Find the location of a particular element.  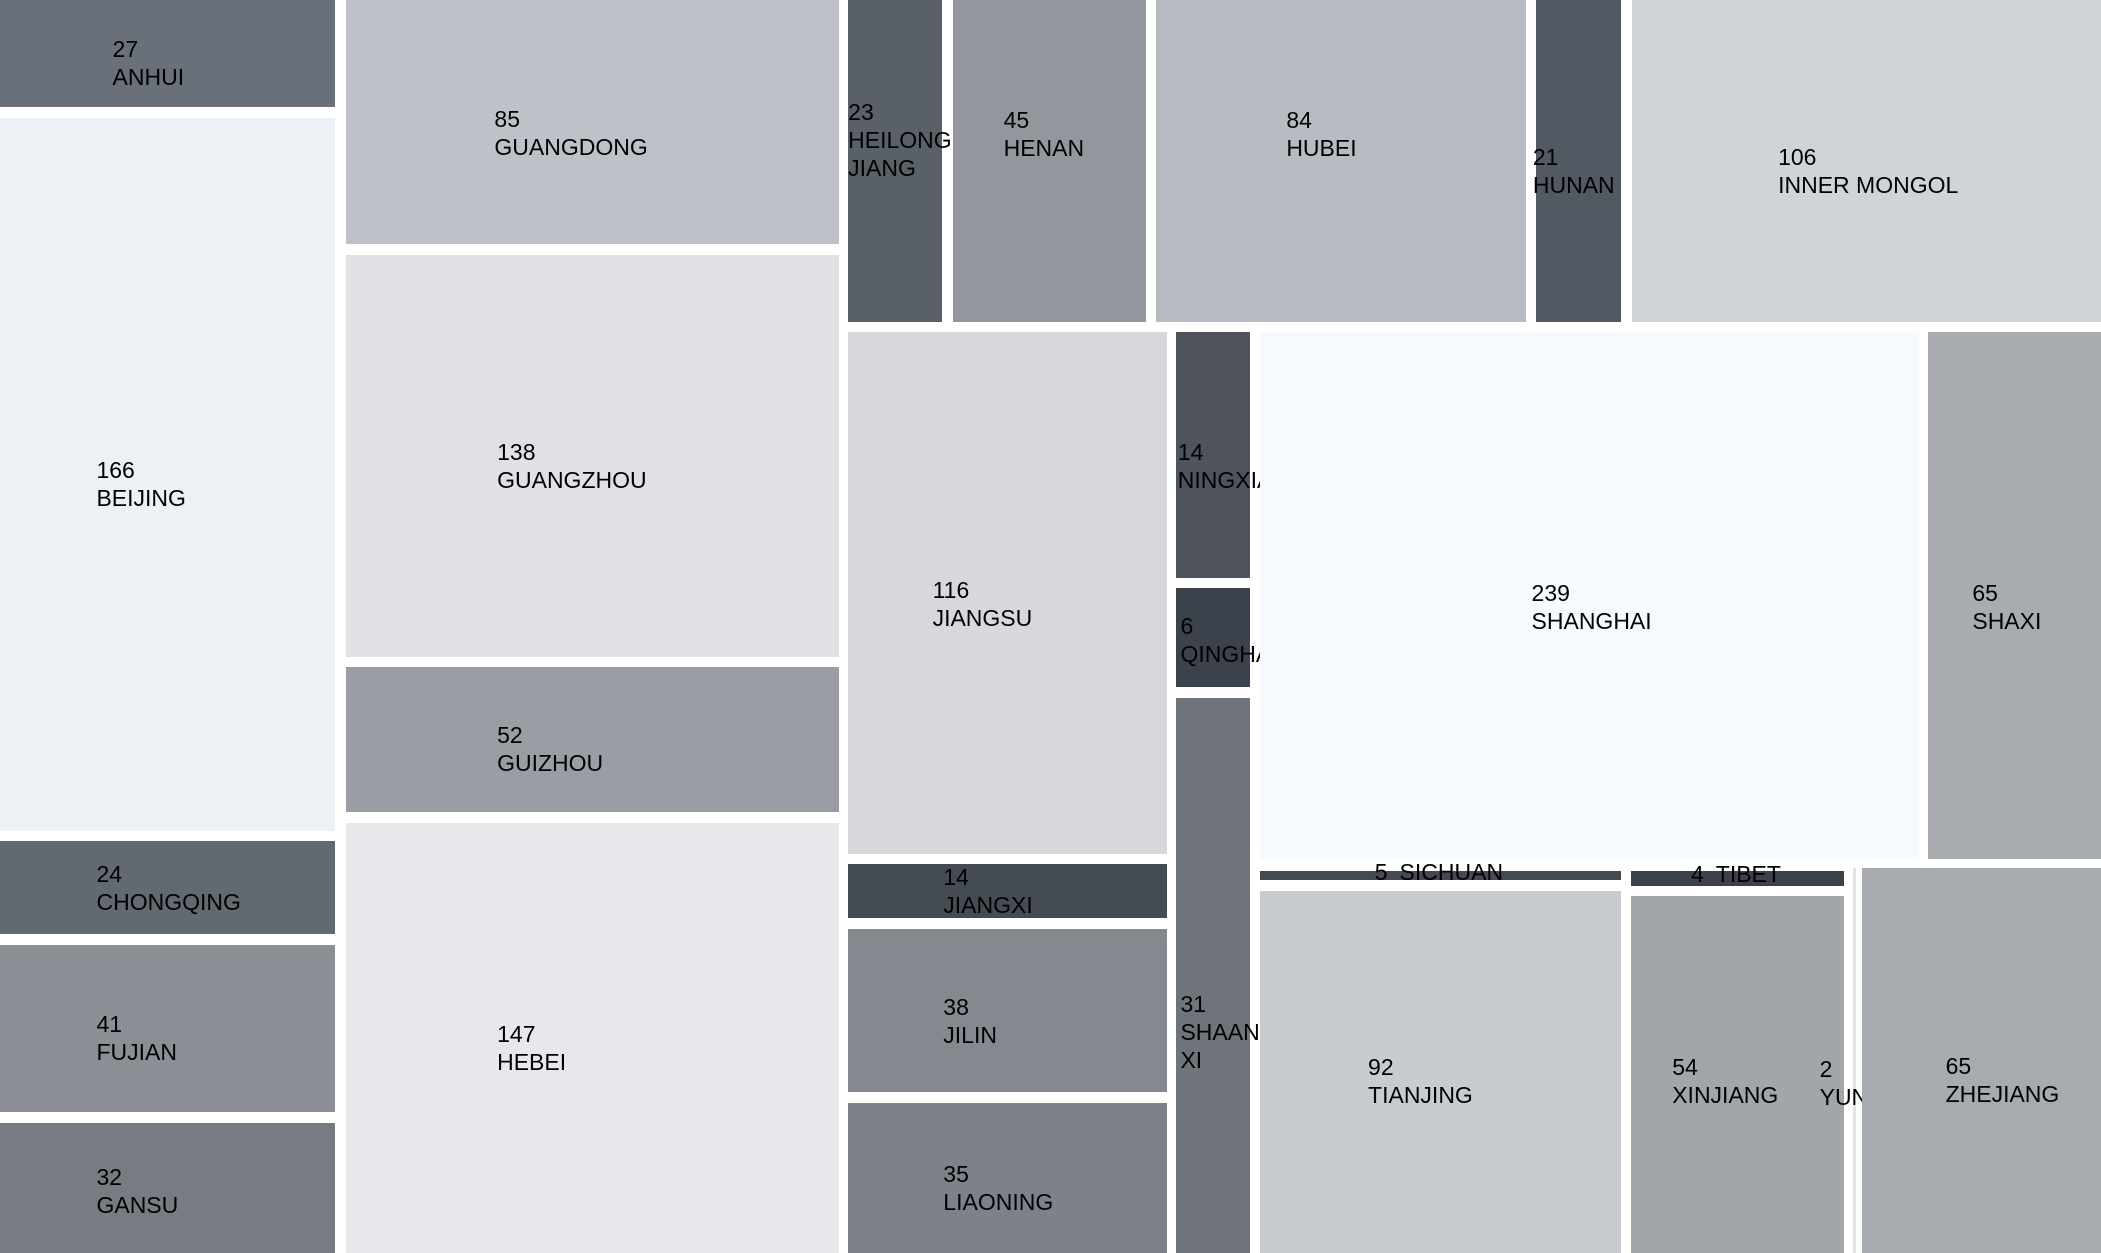

treemap-label-inner-mongol: 106 INNER MONGOL is located at coordinates (1868, 171).